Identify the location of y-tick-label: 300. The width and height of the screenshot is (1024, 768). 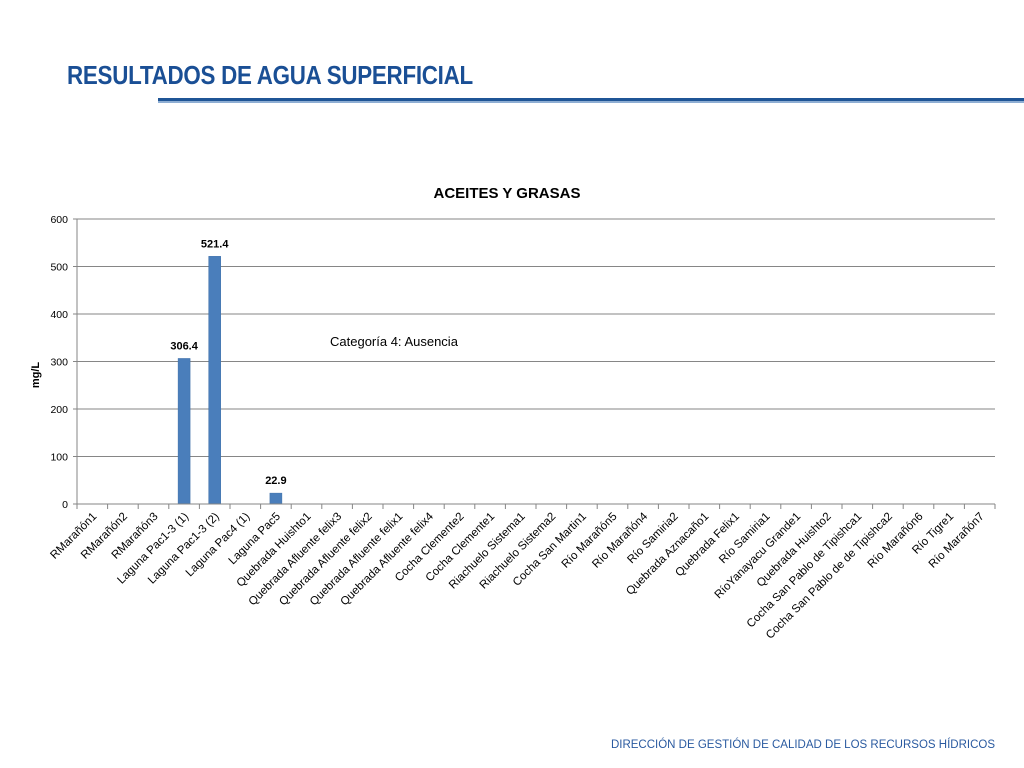
(59, 363).